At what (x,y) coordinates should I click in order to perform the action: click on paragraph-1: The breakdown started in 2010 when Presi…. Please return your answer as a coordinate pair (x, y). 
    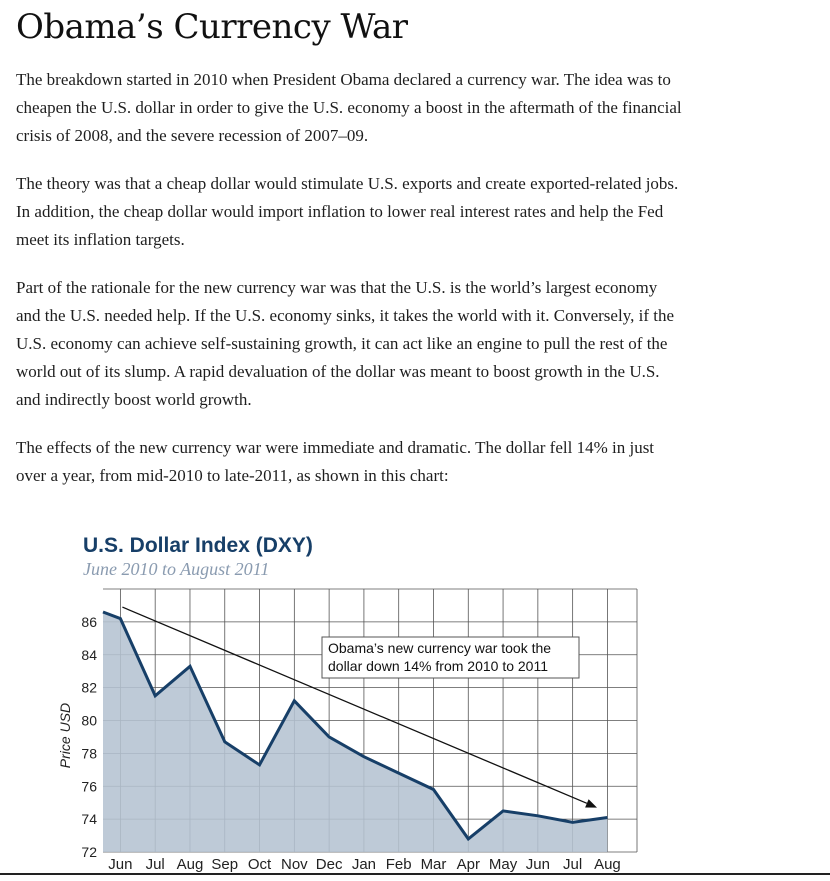
    Looking at the image, I should click on (349, 107).